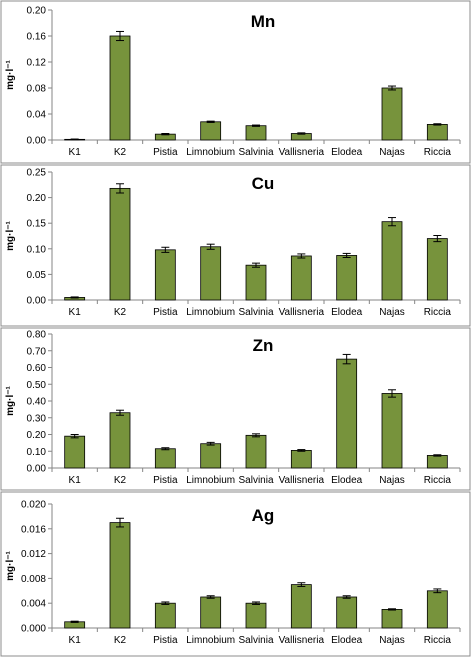  I want to click on chart-title: Cu, so click(263, 183).